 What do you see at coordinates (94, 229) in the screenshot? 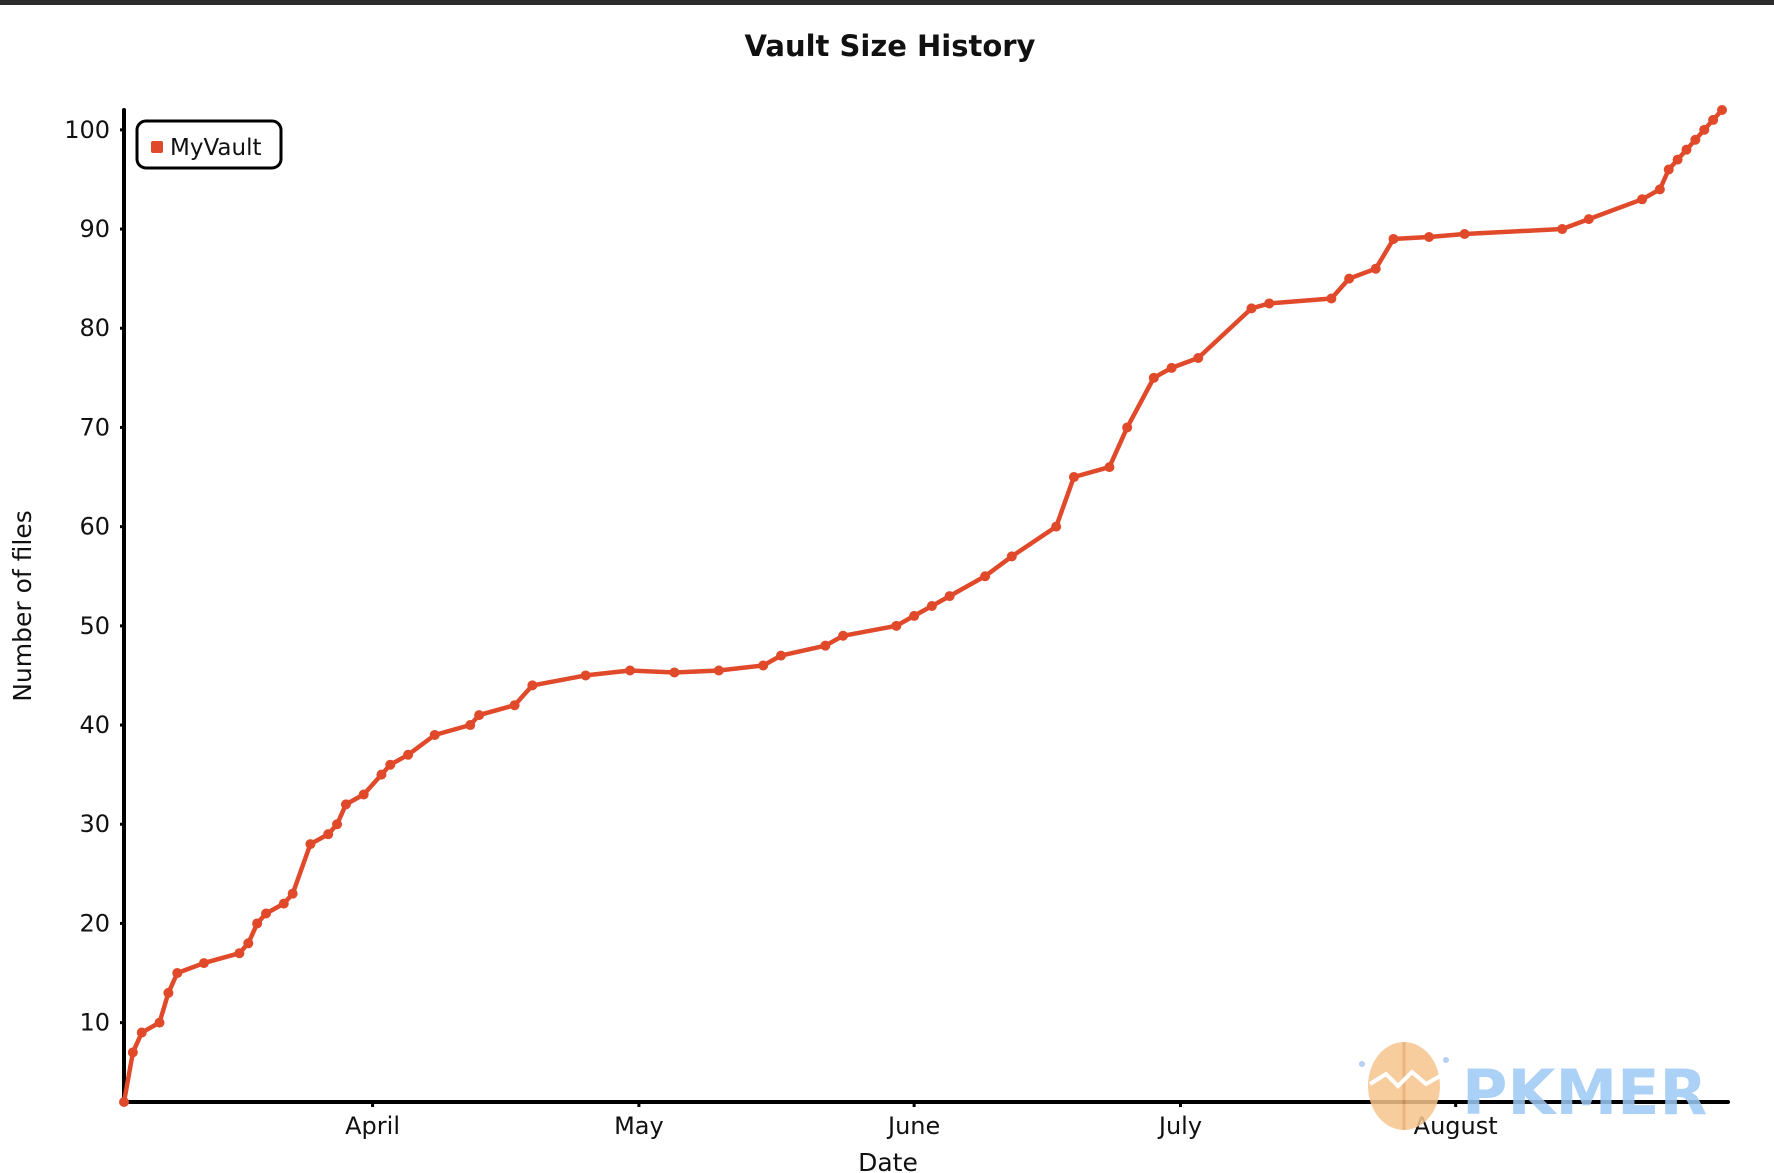
I see `y-tick-label: 90` at bounding box center [94, 229].